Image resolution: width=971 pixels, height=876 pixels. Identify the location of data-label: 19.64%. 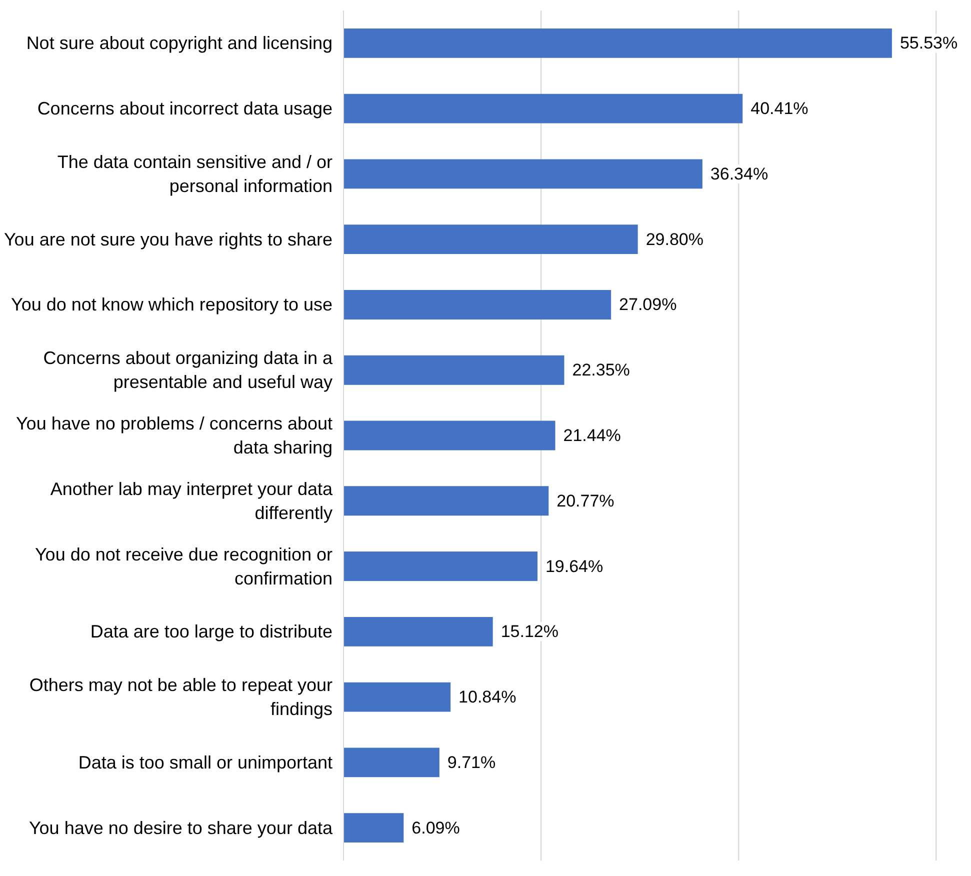
(574, 566).